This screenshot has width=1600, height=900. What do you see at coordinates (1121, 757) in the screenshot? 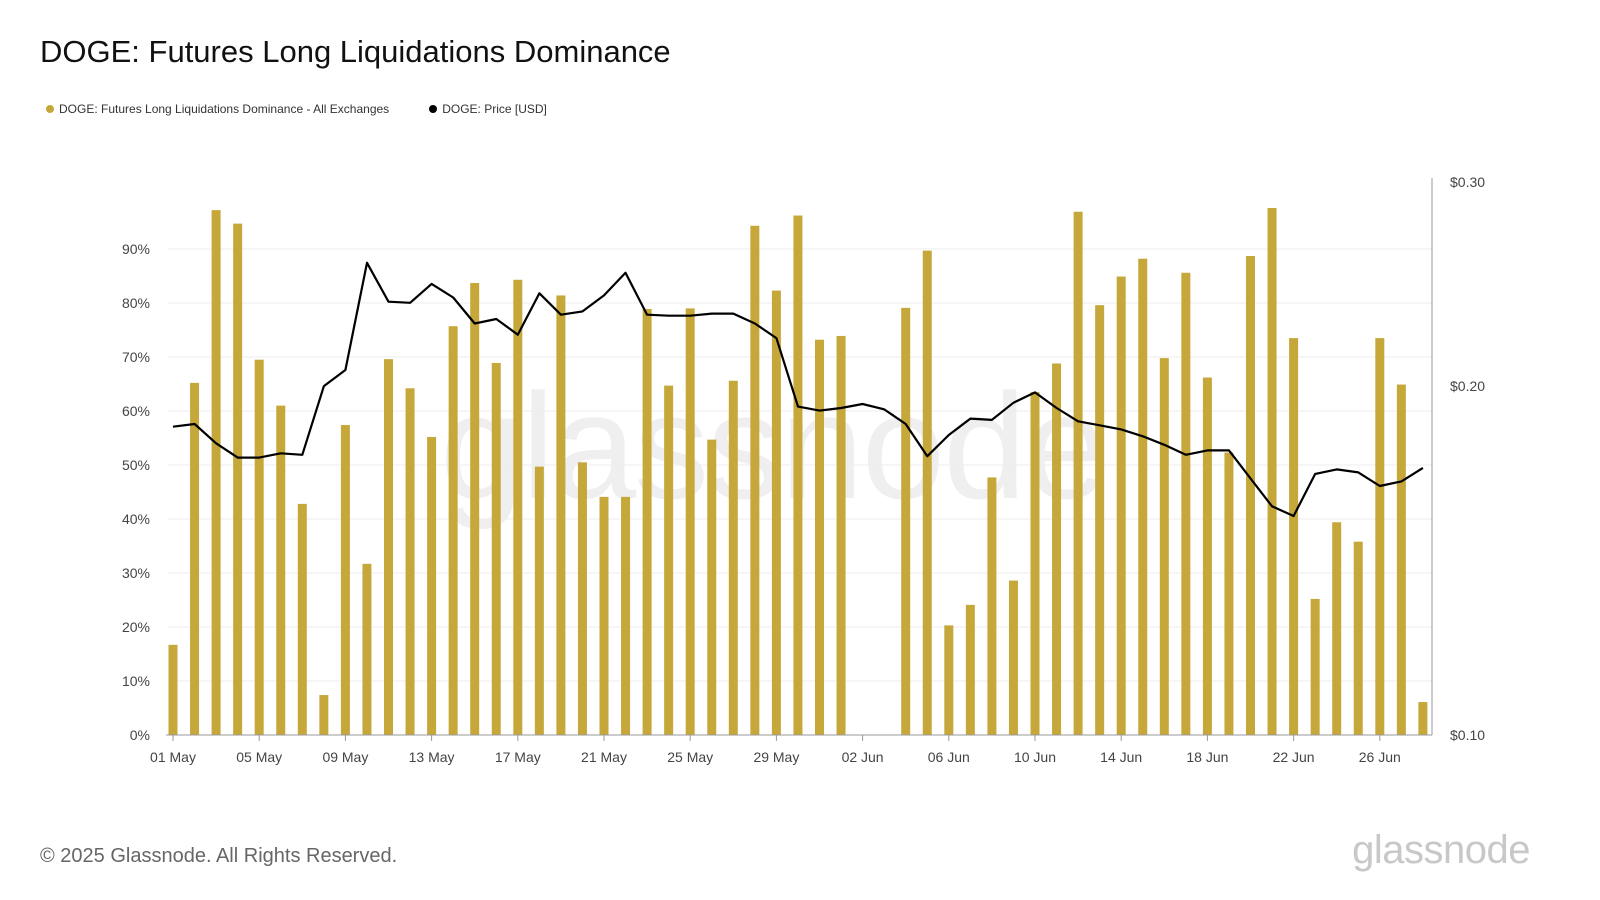
I see `x-tick-label: 14 Jun` at bounding box center [1121, 757].